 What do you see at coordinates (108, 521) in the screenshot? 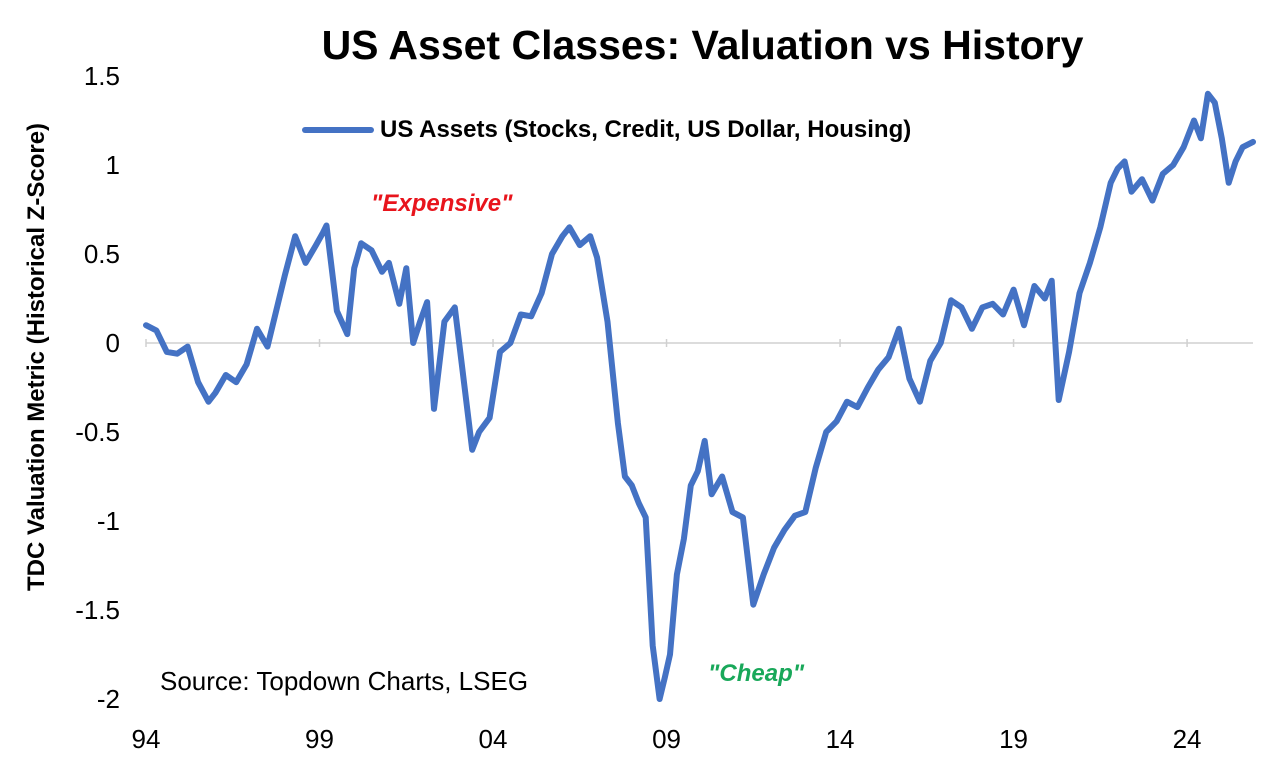
I see `y-tick-label: -1` at bounding box center [108, 521].